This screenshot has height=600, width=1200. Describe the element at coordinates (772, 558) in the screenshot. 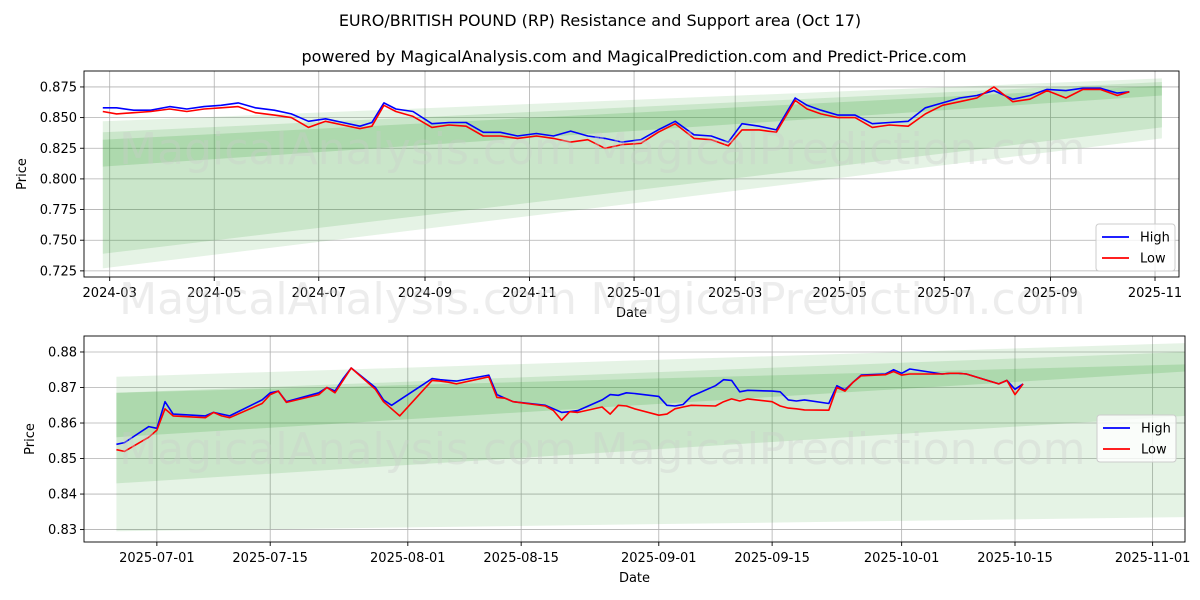

I see `x-tick-label-5: 2025-09-15` at that location.